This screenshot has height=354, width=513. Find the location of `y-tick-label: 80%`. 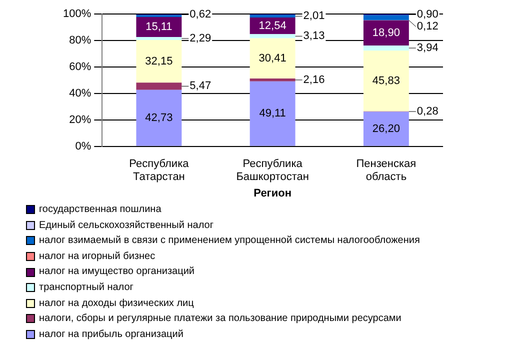

y-tick-label: 80% is located at coordinates (80, 40).